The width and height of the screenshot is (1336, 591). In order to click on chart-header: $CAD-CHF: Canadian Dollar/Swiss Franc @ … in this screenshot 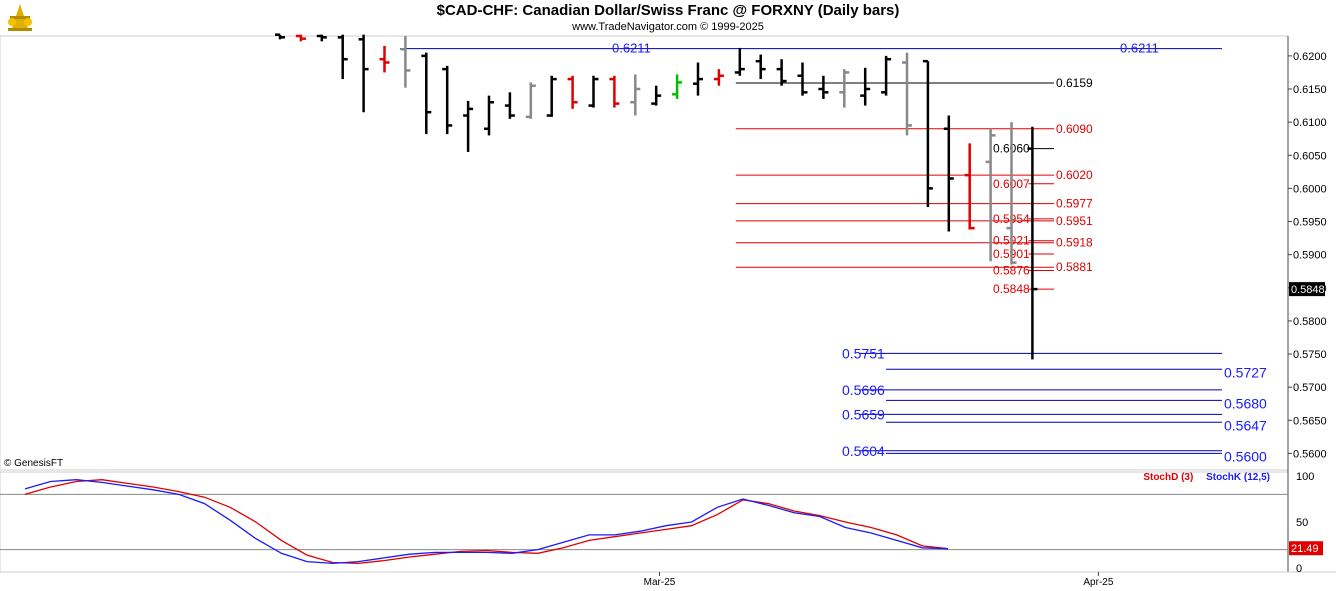, I will do `click(668, 18)`.